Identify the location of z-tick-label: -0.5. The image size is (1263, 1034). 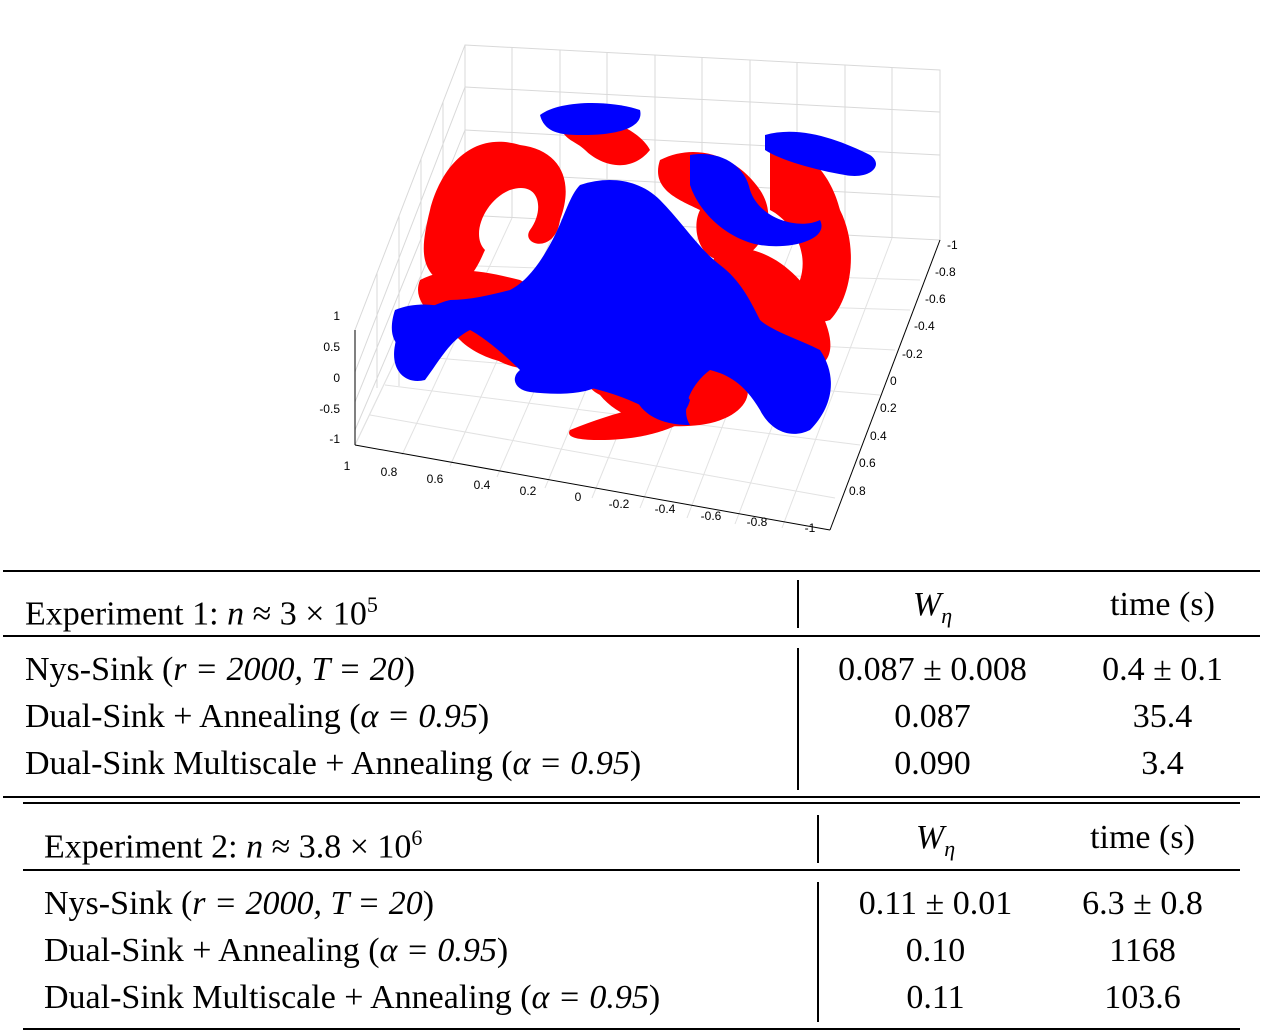
(329, 409).